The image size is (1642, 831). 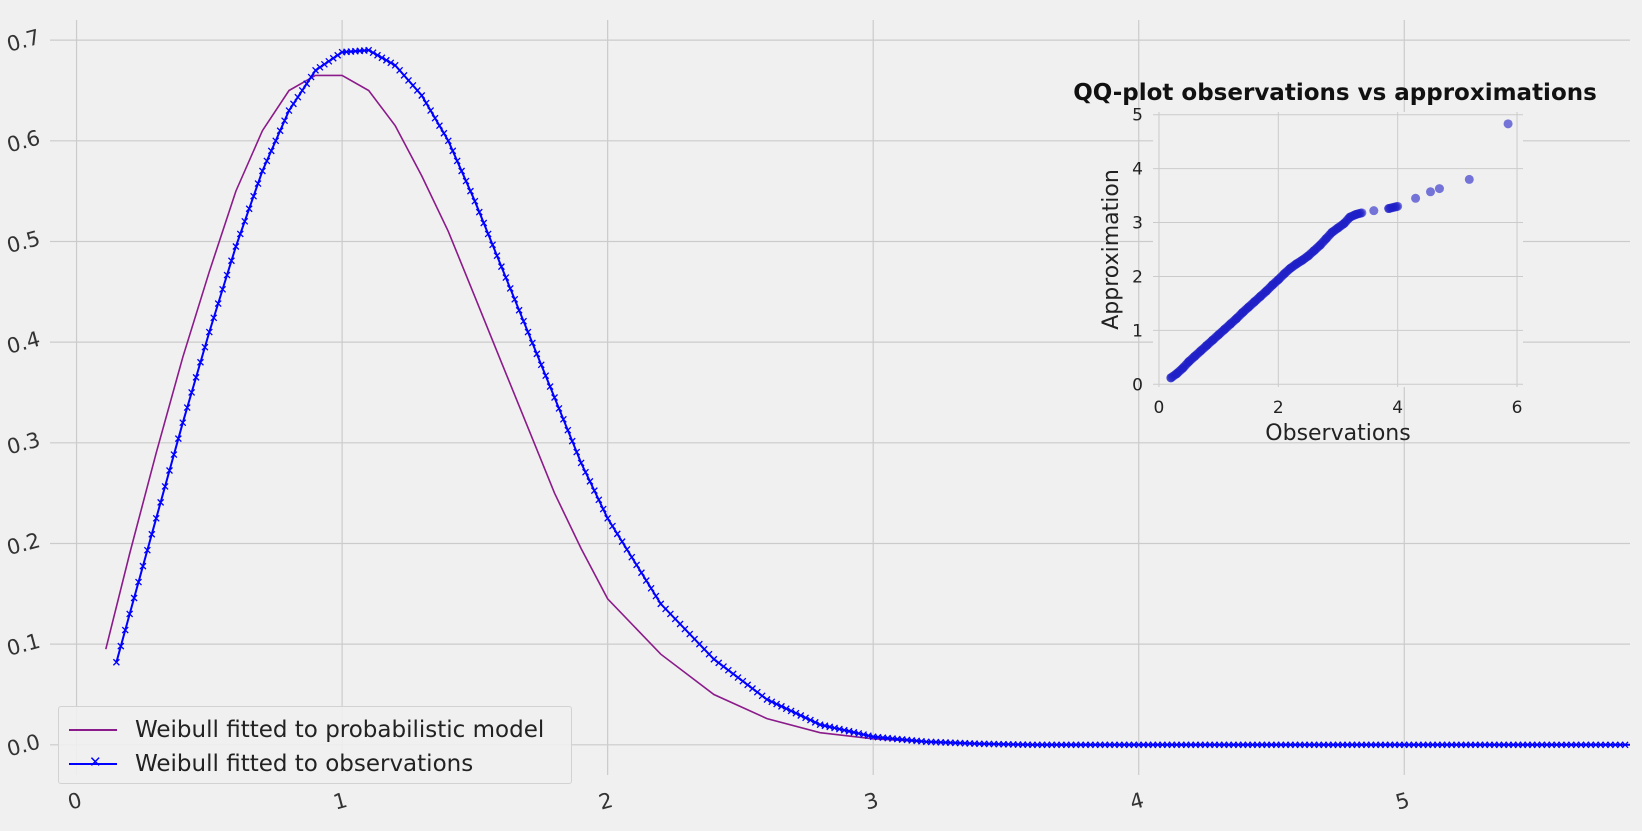 I want to click on qq-x-tick-label: 2, so click(x=1278, y=408).